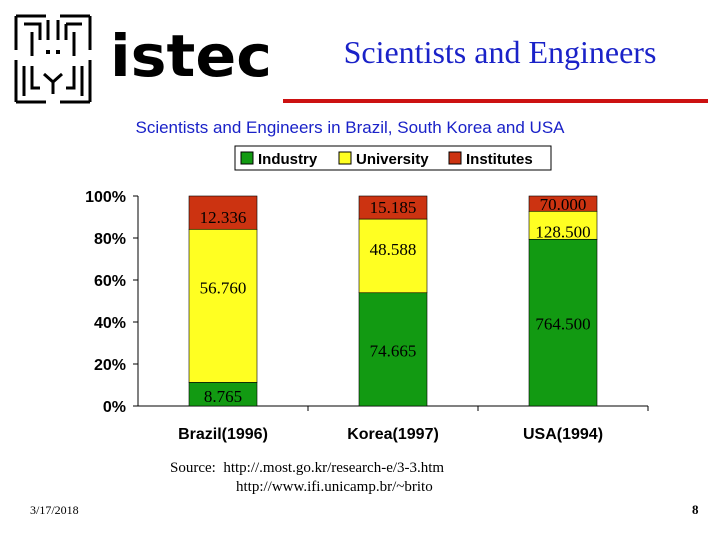 The width and height of the screenshot is (720, 540). Describe the element at coordinates (499, 159) in the screenshot. I see `legend-label-institutes: Institutes` at that location.